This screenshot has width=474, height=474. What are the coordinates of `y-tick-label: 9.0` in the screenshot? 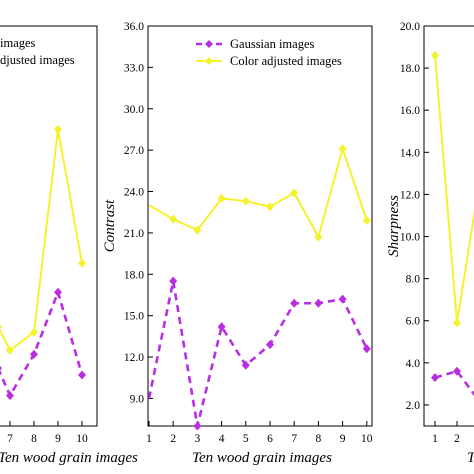 It's located at (137, 399).